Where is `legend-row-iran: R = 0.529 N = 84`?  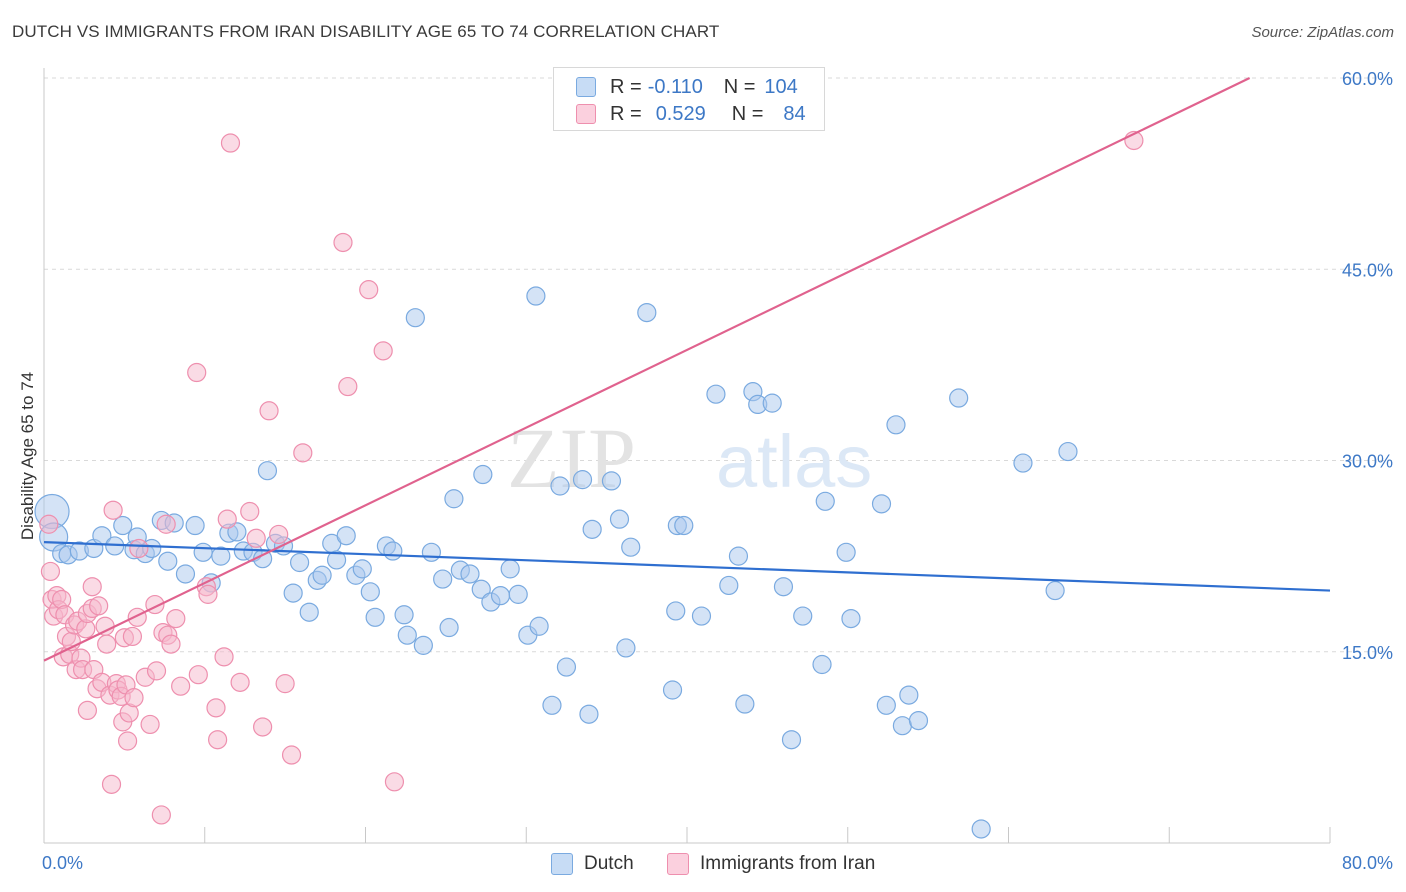
legend-row-iran: R = 0.529 N = 84 is located at coordinates (691, 114).